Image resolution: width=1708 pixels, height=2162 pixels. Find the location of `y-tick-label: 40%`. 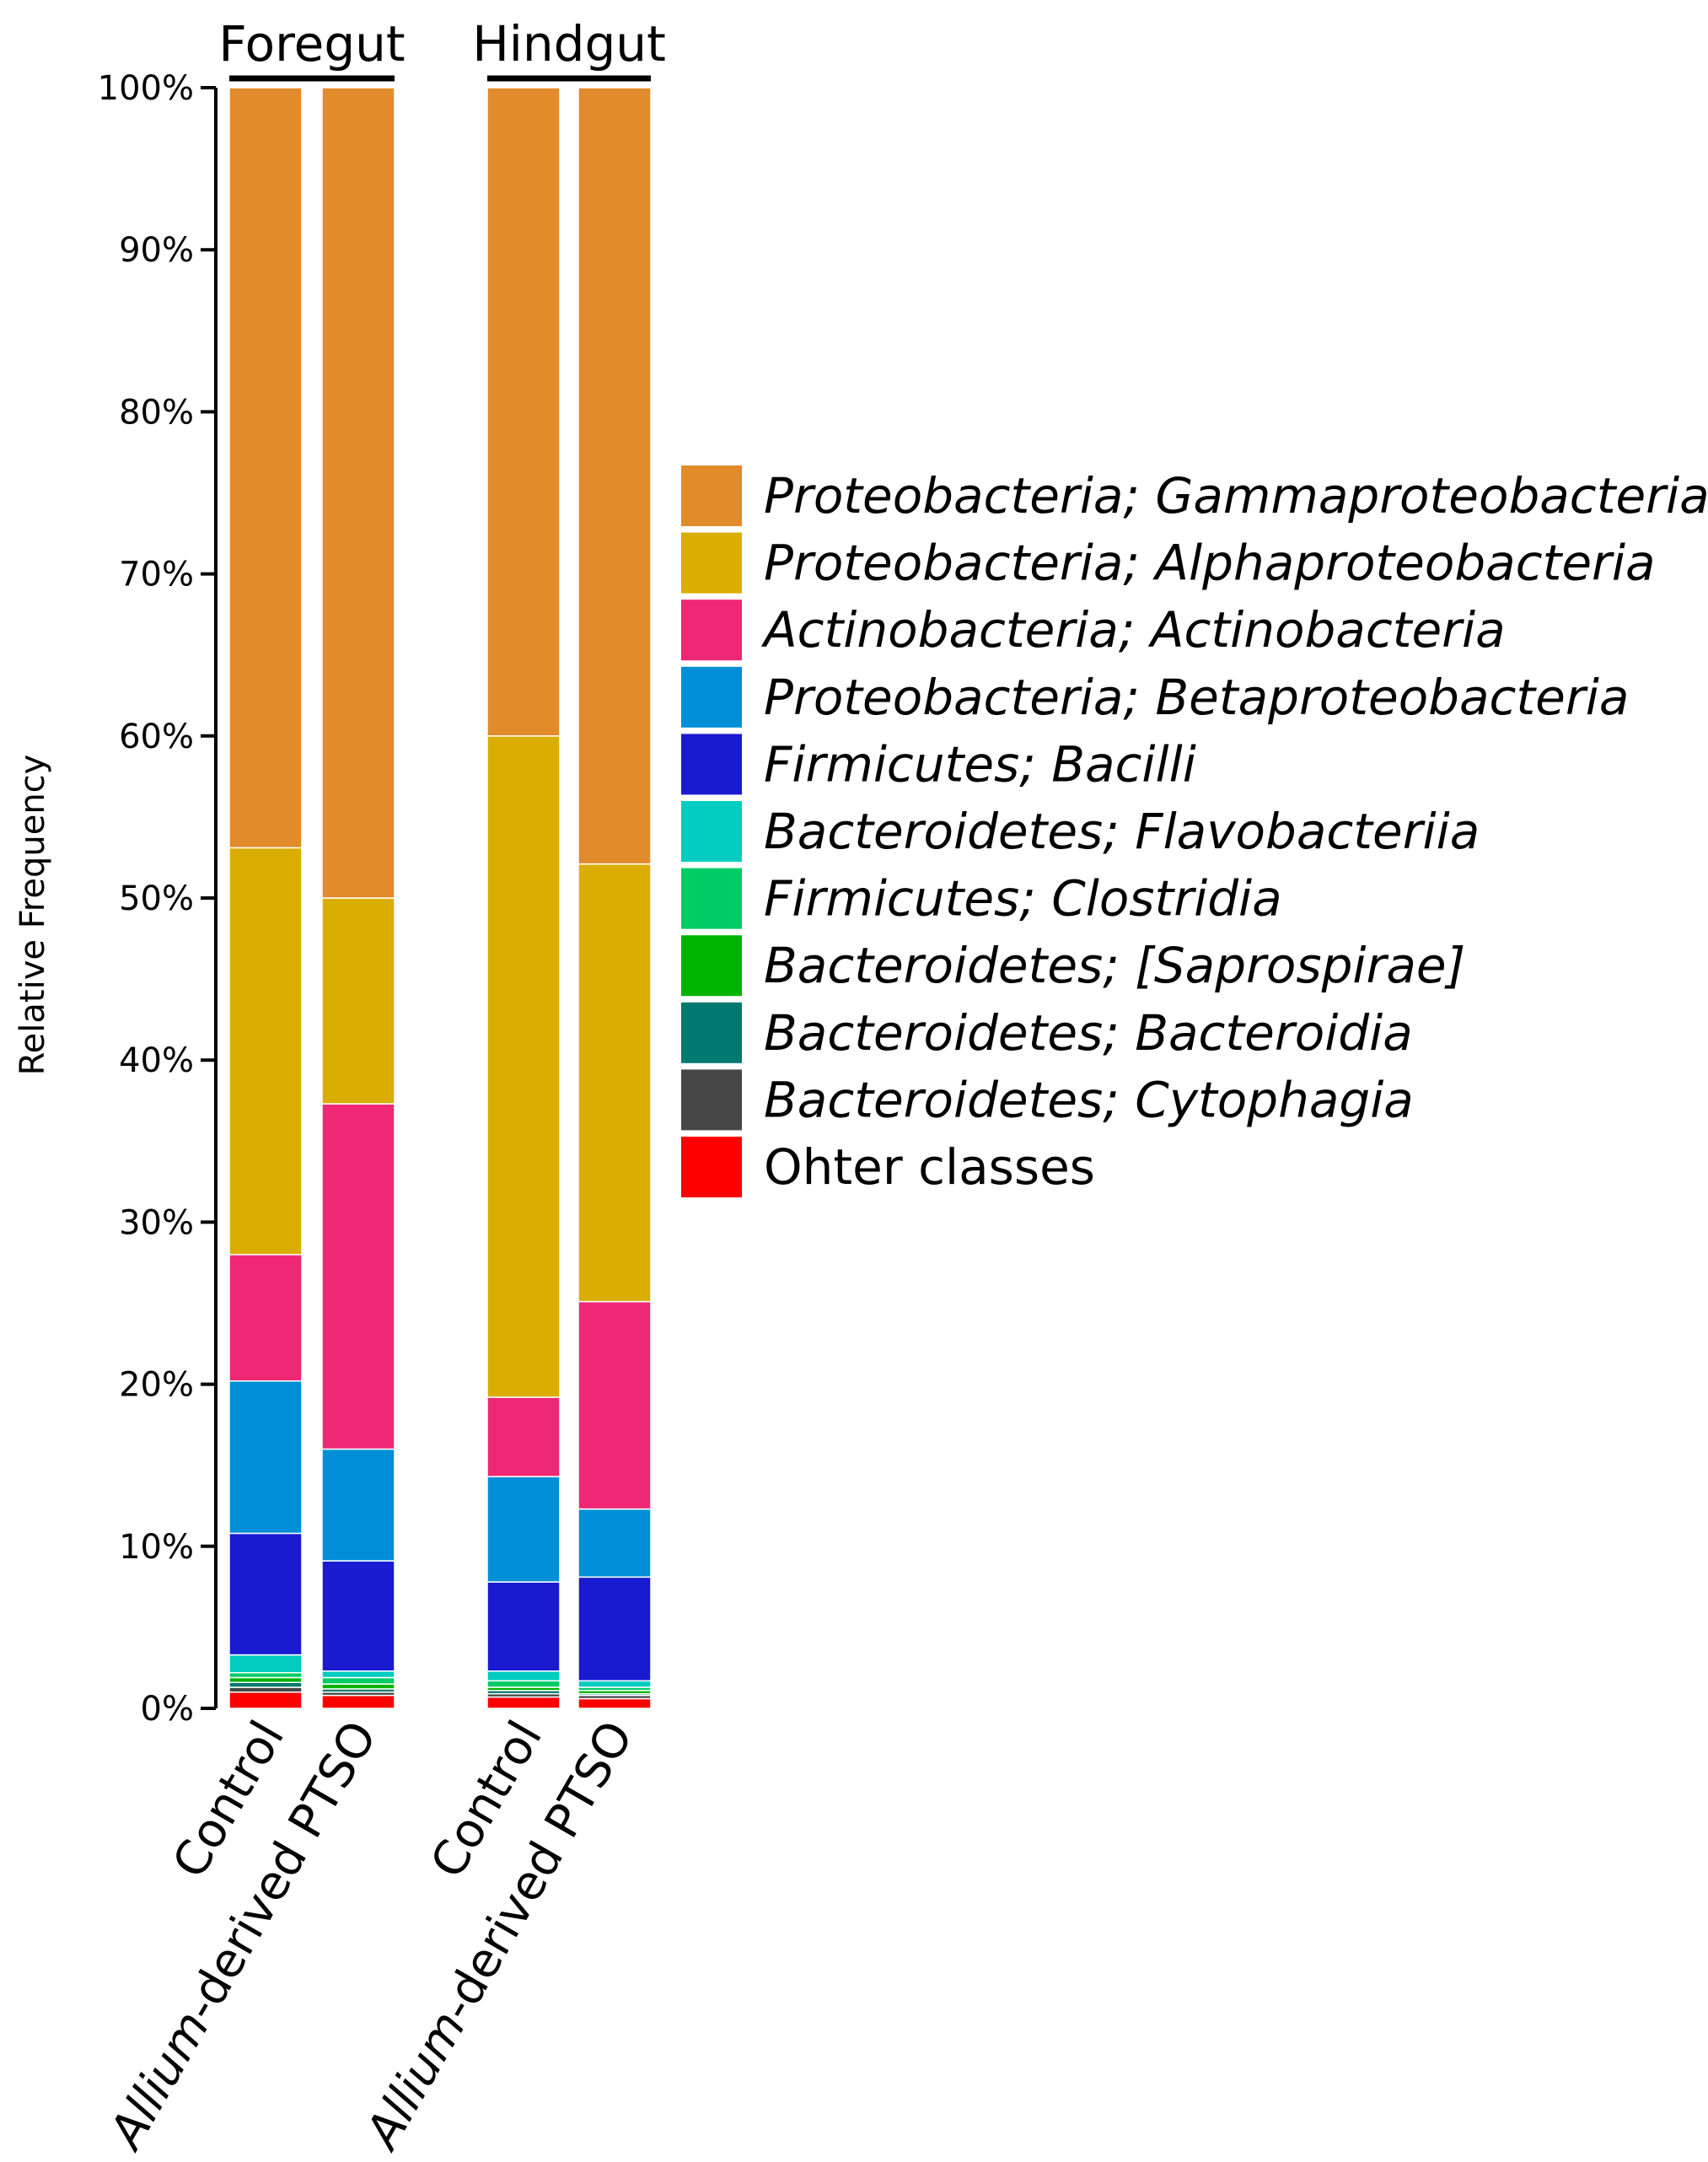

y-tick-label: 40% is located at coordinates (156, 1060).